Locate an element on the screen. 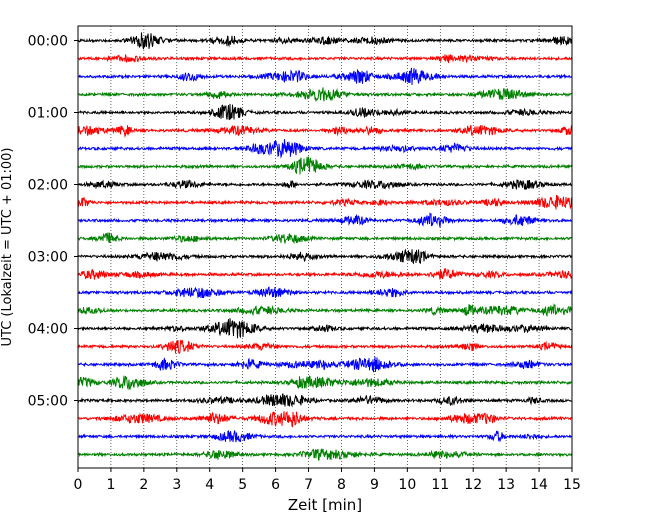  x-tick-label: 3 is located at coordinates (176, 485).